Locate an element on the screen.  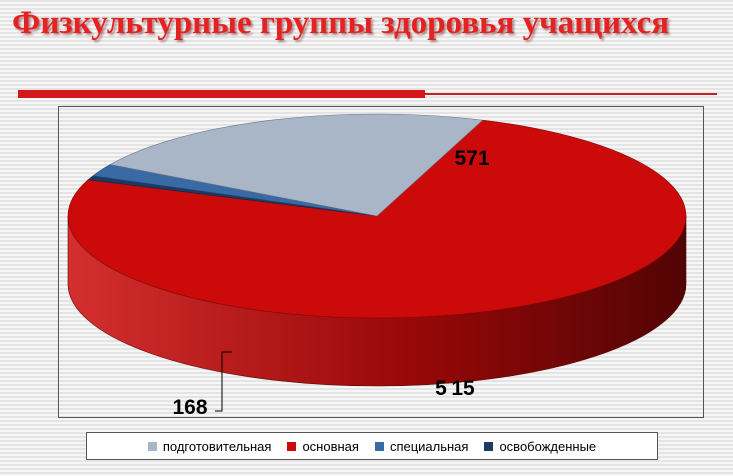
legend-item-specialnaya: специальная is located at coordinates (421, 446).